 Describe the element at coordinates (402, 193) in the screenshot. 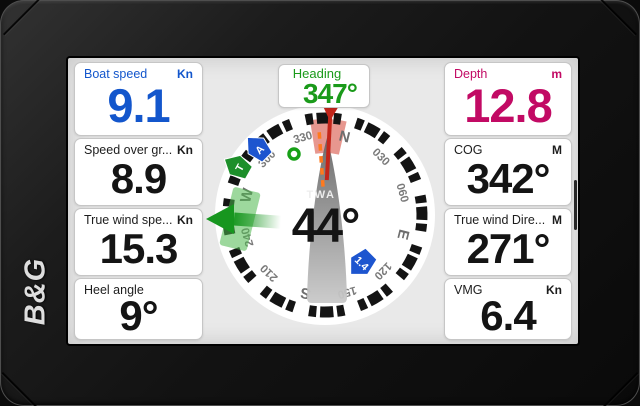

I see `compass-bearing-label: 060` at that location.